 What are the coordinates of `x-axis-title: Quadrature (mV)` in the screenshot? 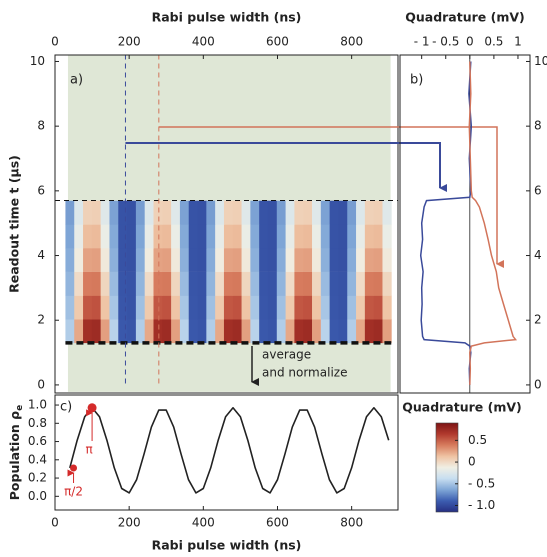 It's located at (465, 17).